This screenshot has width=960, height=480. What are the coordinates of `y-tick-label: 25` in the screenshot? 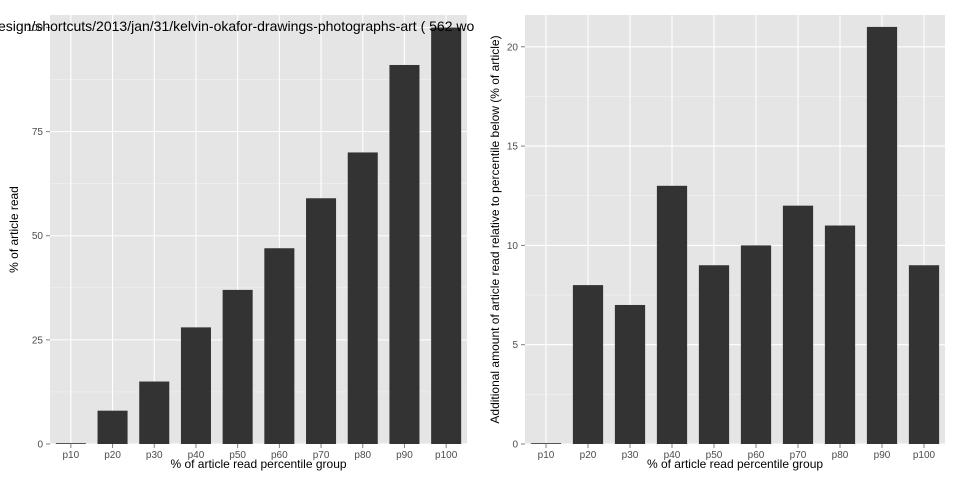 It's located at (38, 340).